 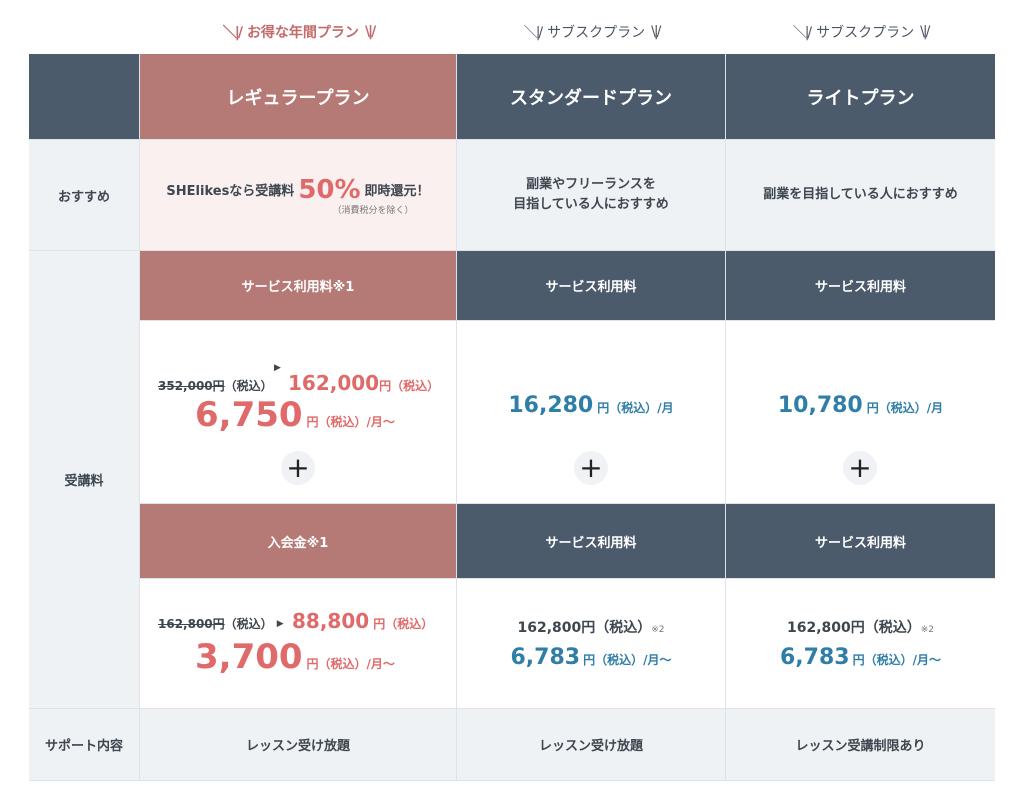 I want to click on tagline-light: ＼|/ サブスクプラン \|/, so click(x=860, y=32).